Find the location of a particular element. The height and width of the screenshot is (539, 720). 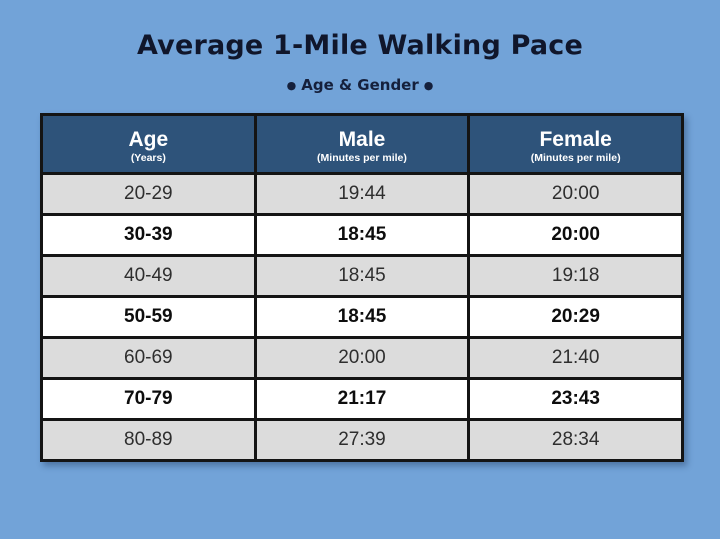

page-subtitle: ● Age & Gender ● is located at coordinates (360, 85).